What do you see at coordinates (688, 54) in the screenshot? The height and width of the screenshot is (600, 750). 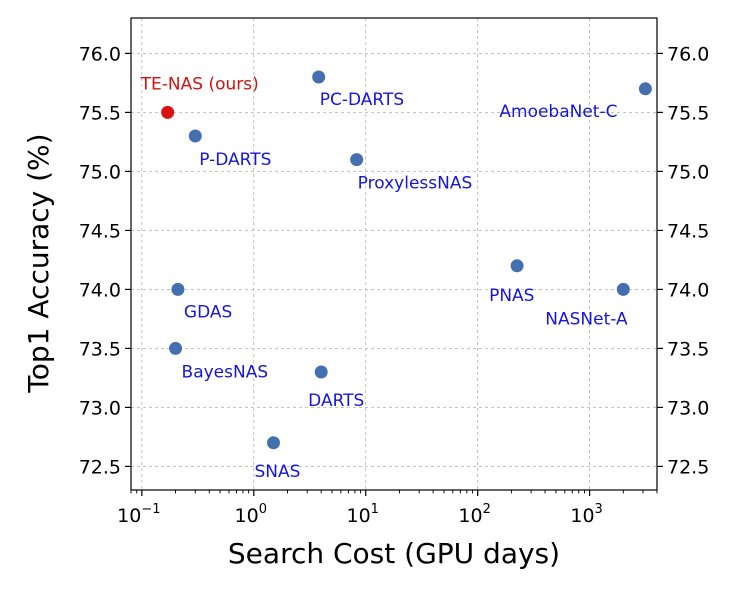 I see `y-tick-label-right: 76.0` at bounding box center [688, 54].